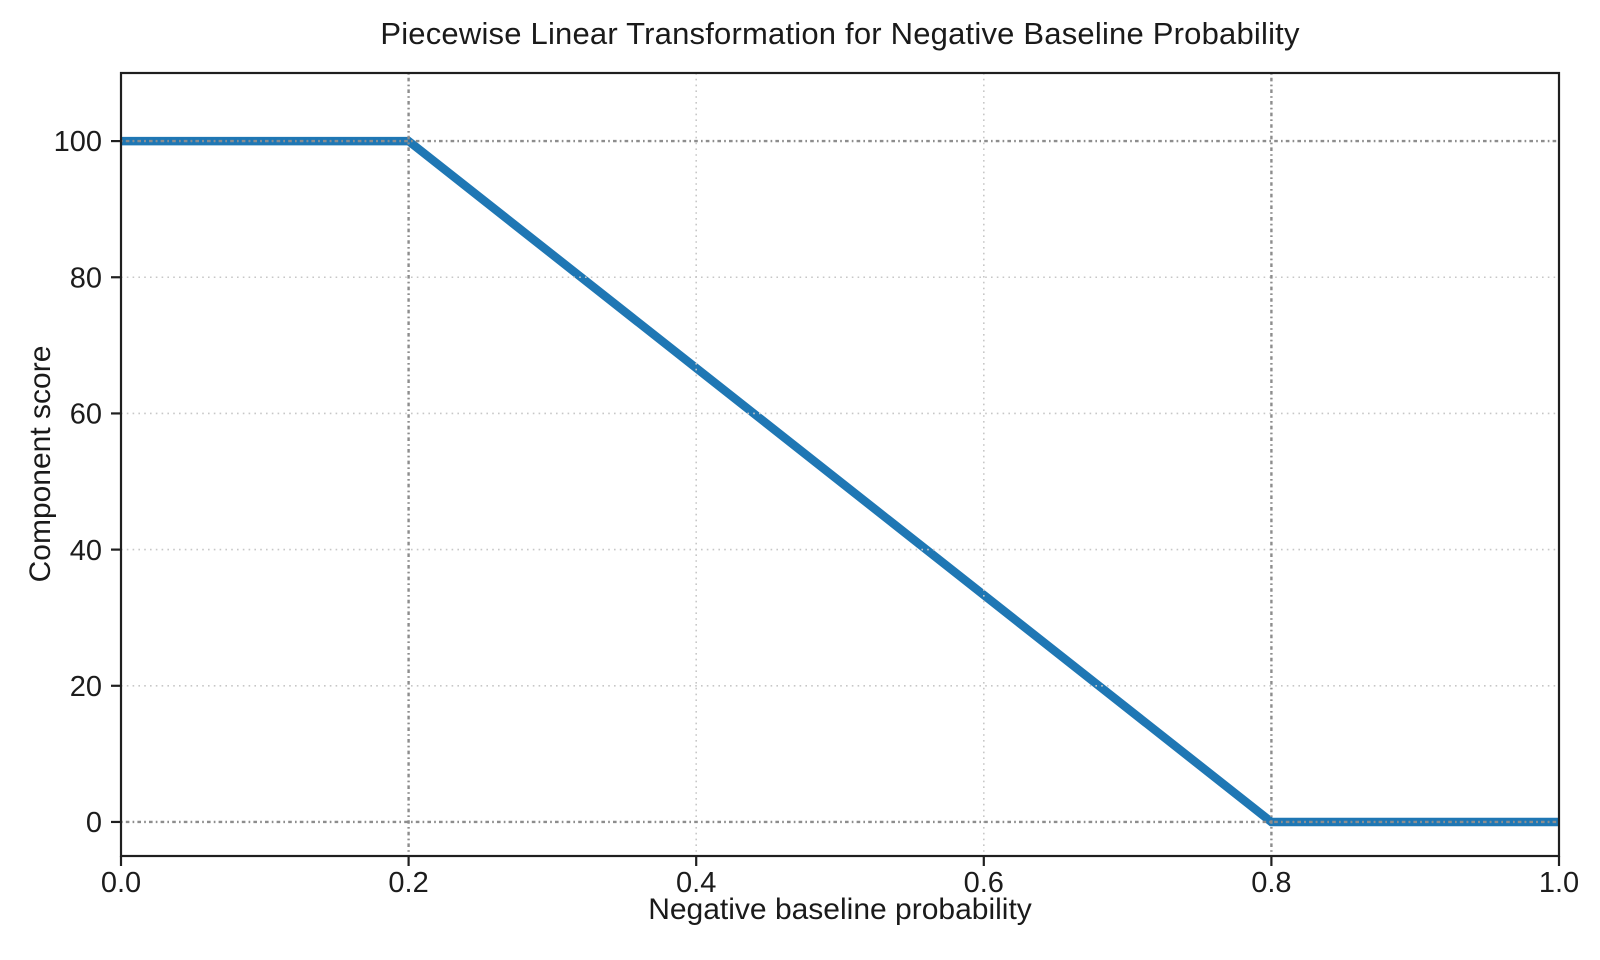 This screenshot has height=960, width=1600. Describe the element at coordinates (984, 883) in the screenshot. I see `x-tick-label: 0.6` at that location.